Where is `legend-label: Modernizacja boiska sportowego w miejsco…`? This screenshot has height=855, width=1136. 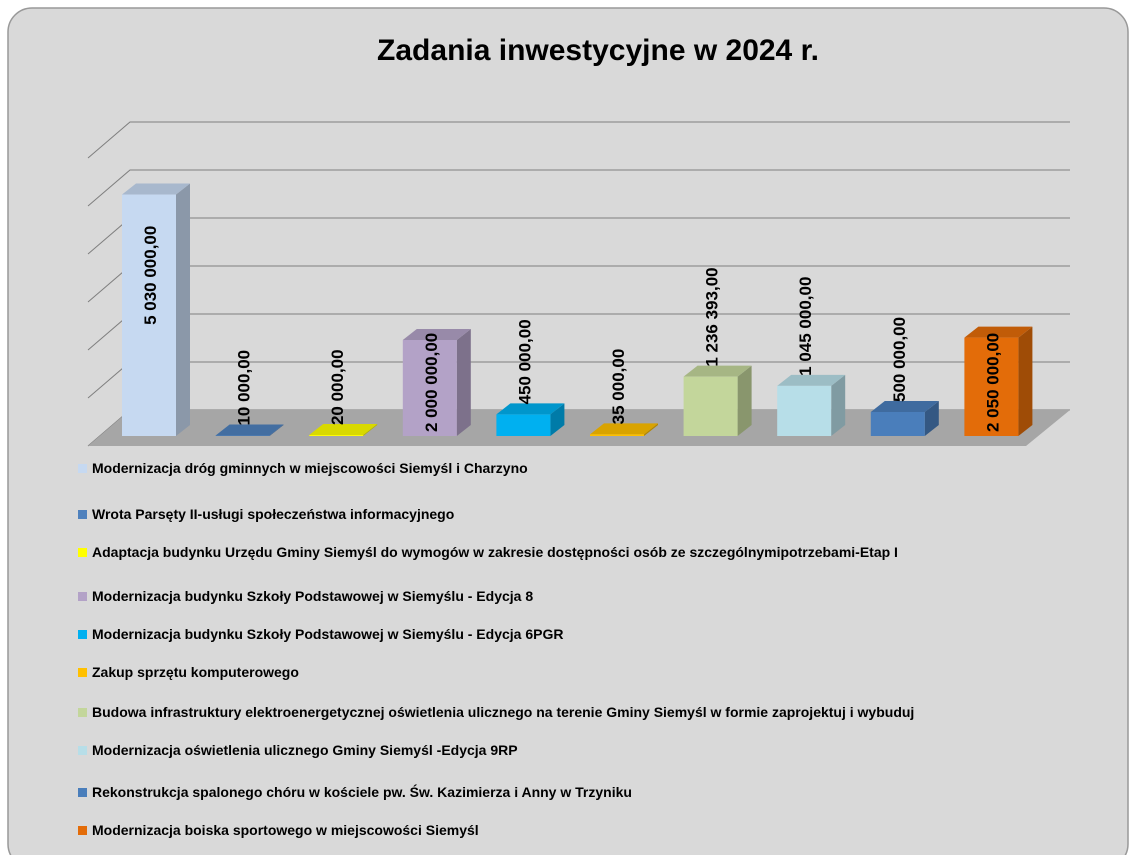
legend-label: Modernizacja boiska sportowego w miejsco… is located at coordinates (285, 830).